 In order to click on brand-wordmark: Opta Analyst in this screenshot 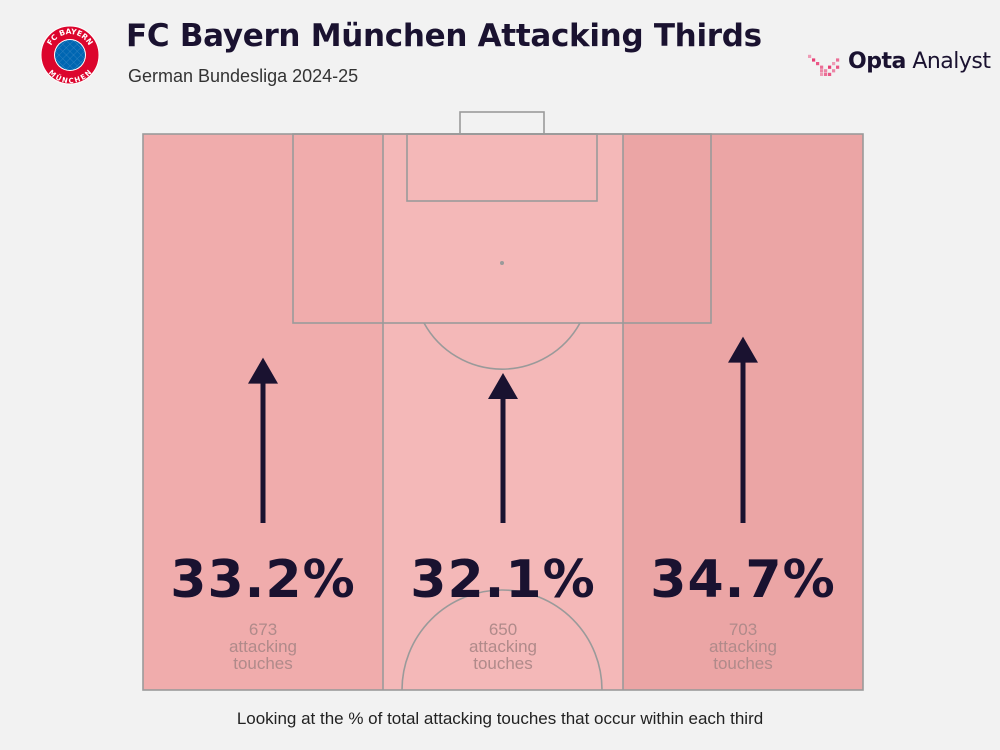, I will do `click(919, 61)`.